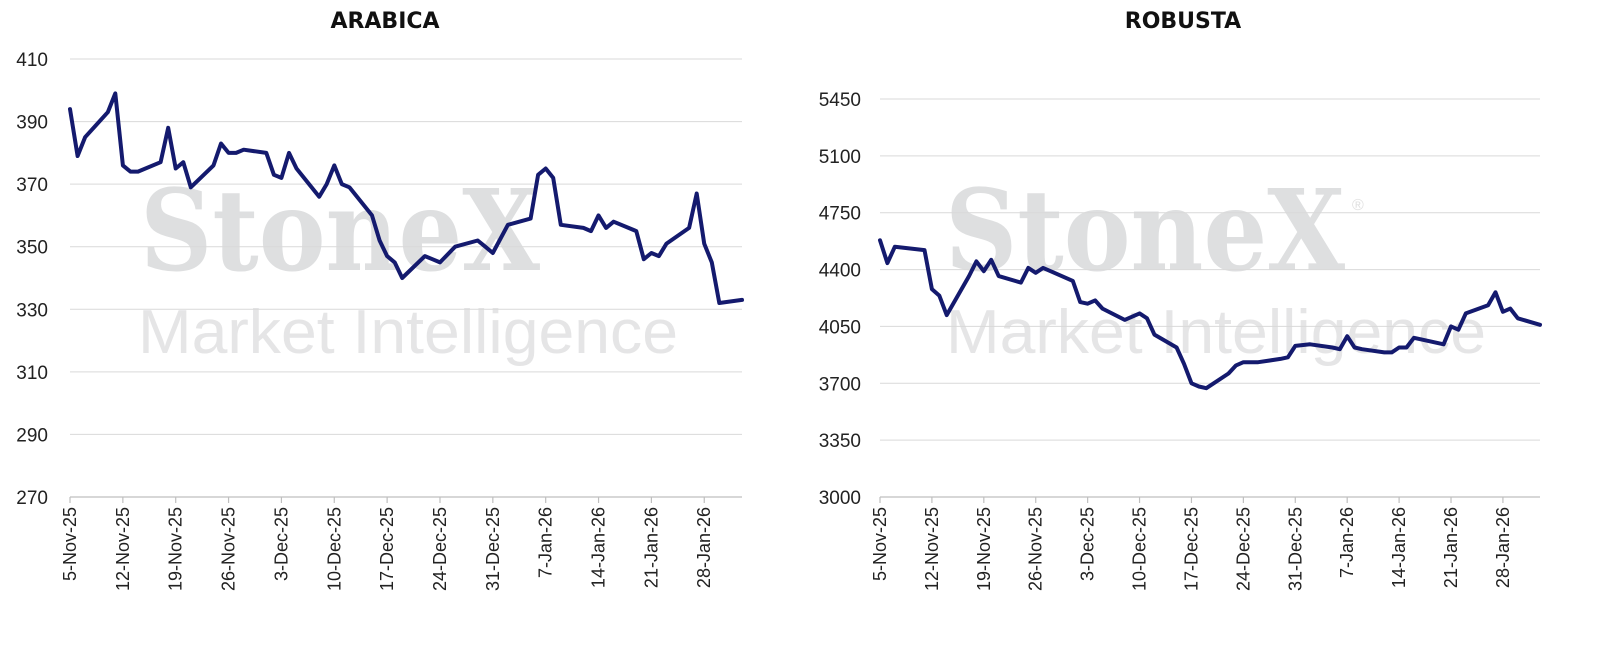  What do you see at coordinates (840, 327) in the screenshot?
I see `y-tick-label: 4050` at bounding box center [840, 327].